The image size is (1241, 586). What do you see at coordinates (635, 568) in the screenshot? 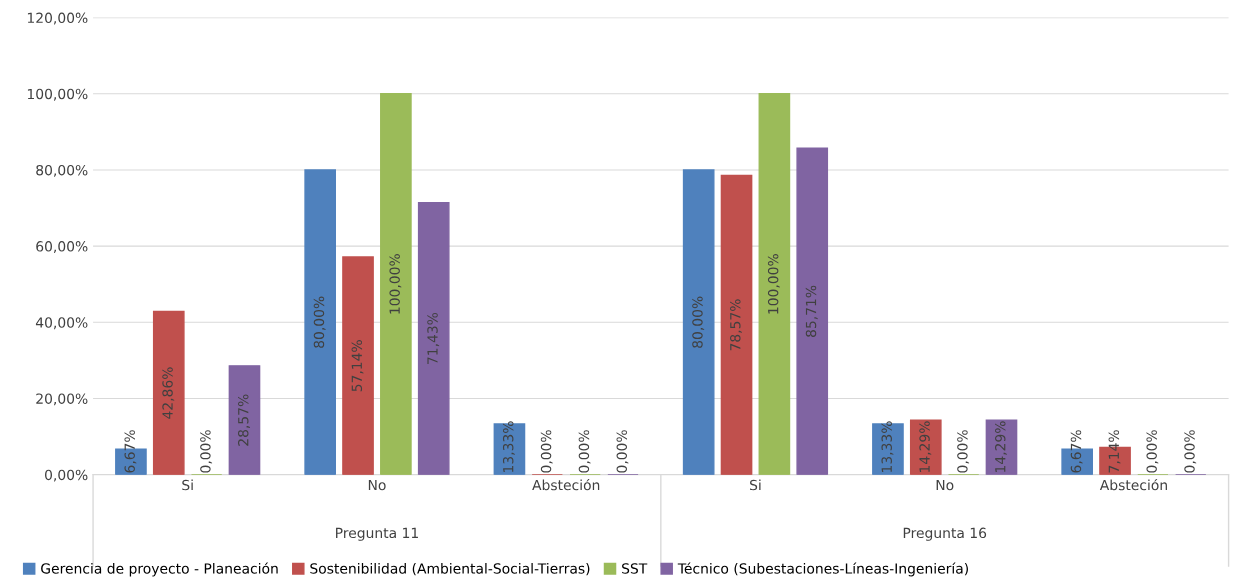
I see `legend-label: SST` at bounding box center [635, 568].